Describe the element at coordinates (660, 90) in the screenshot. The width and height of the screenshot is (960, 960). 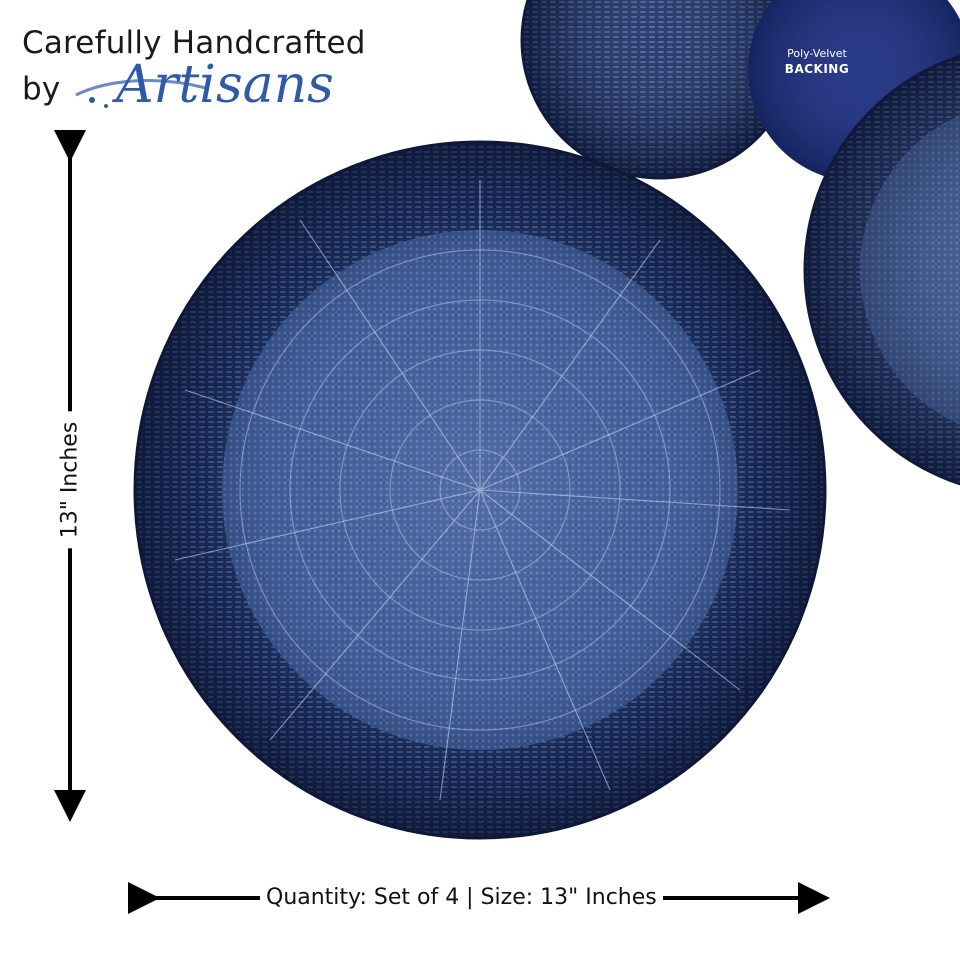
I see `placemat-back-top` at that location.